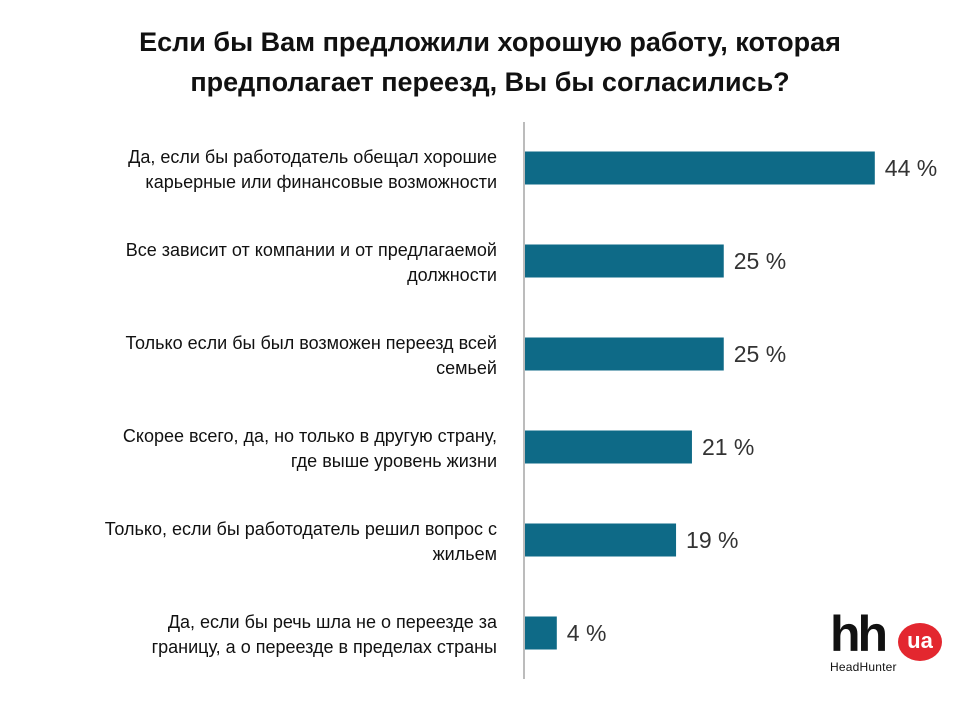  What do you see at coordinates (760, 261) in the screenshot?
I see `bar-value-label-2: 25 %` at bounding box center [760, 261].